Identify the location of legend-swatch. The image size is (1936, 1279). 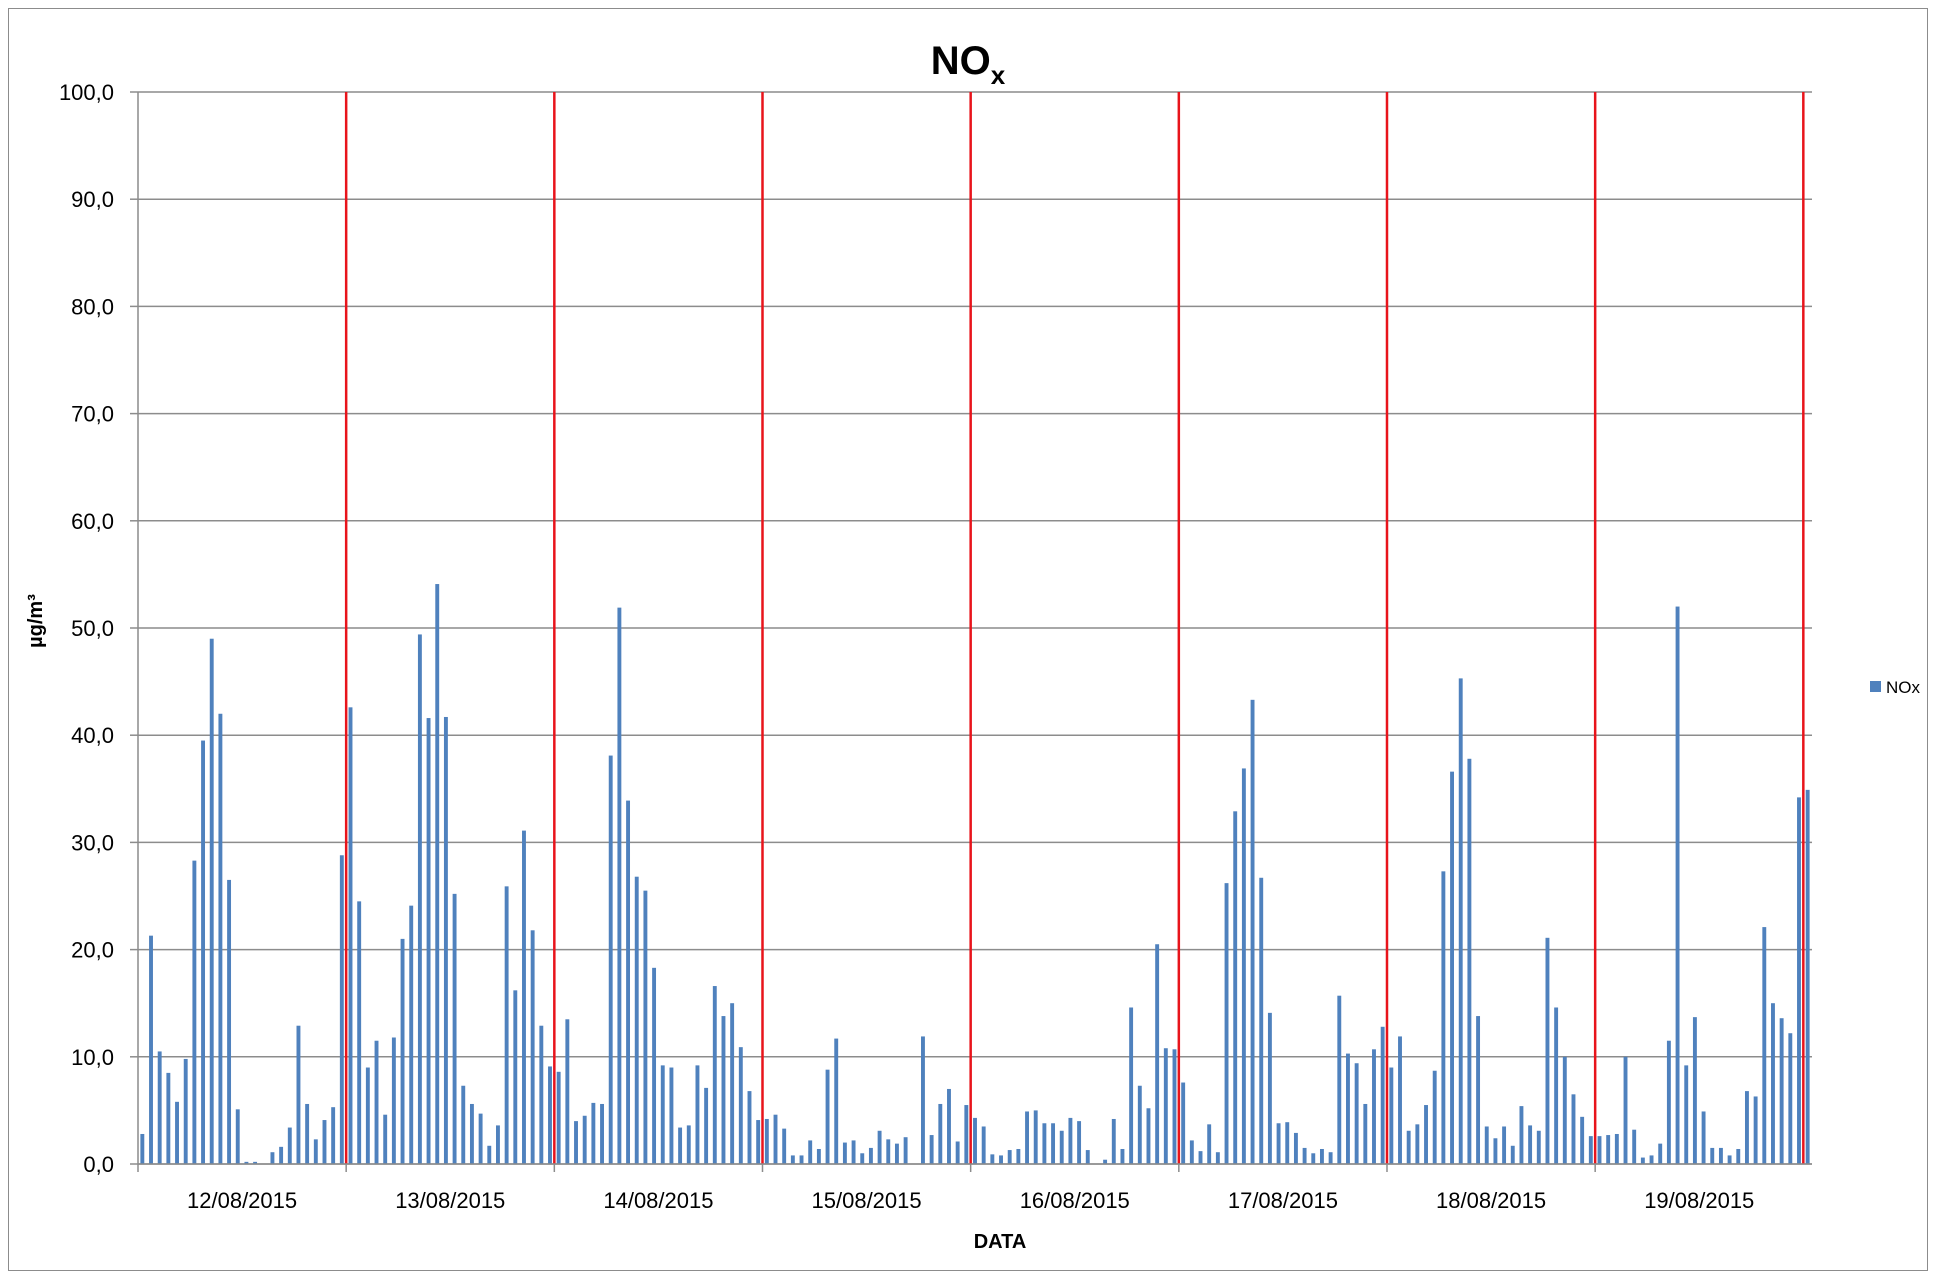
(1875, 686).